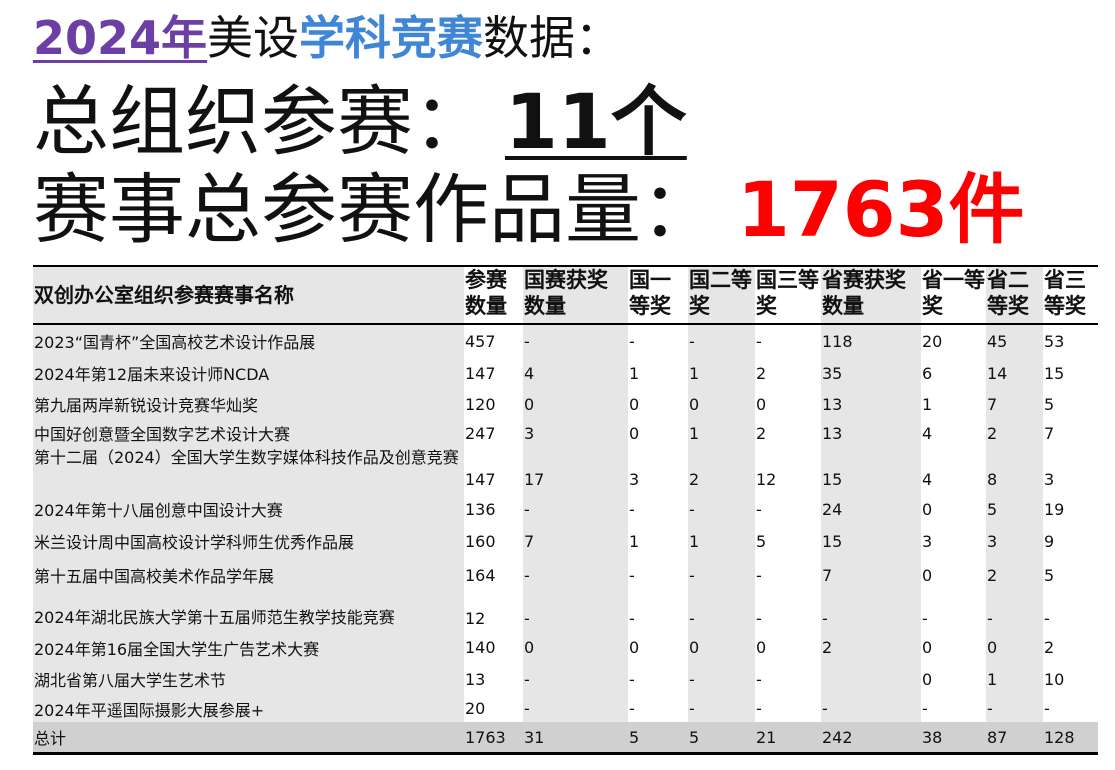  What do you see at coordinates (1014, 341) in the screenshot?
I see `cell-value: 45` at bounding box center [1014, 341].